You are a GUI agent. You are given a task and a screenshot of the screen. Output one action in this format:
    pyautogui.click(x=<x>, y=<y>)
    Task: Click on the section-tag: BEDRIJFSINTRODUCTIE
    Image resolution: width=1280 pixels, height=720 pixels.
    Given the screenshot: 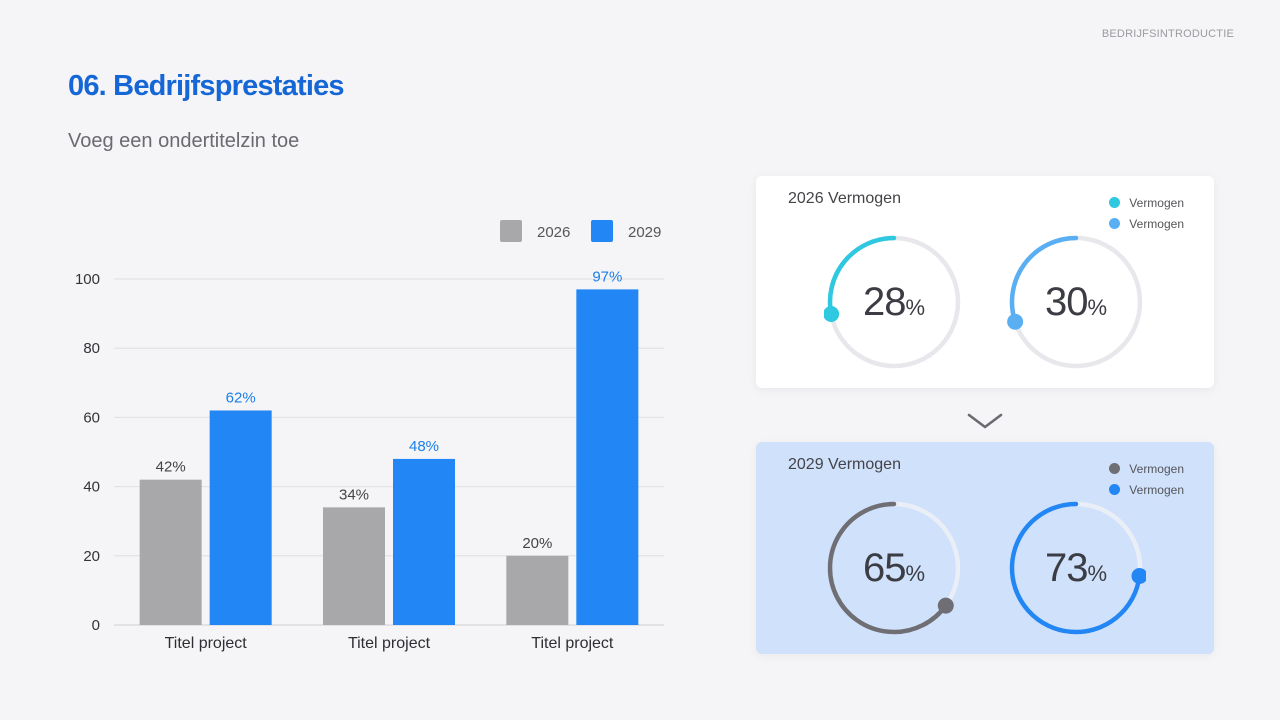 What is the action you would take?
    pyautogui.click(x=1167, y=34)
    